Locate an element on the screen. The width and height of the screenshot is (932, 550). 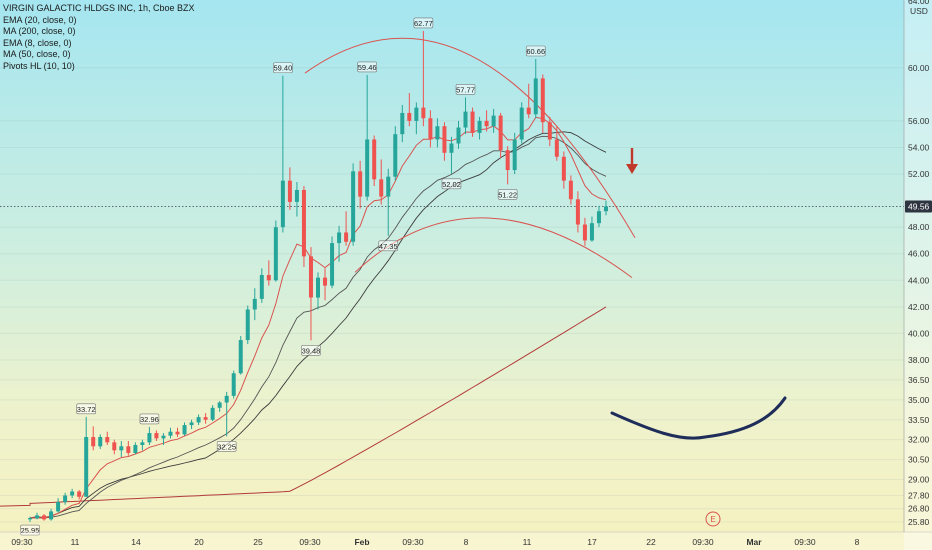
legend-pivots-hl: Pivots HL (10, 10) is located at coordinates (39, 65).